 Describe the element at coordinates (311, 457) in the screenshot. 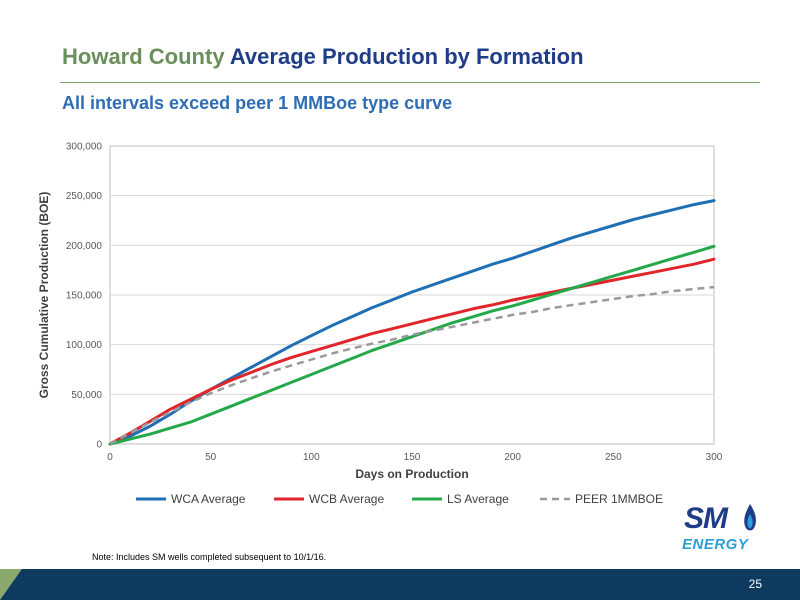

I see `x-tick-label: 100` at that location.